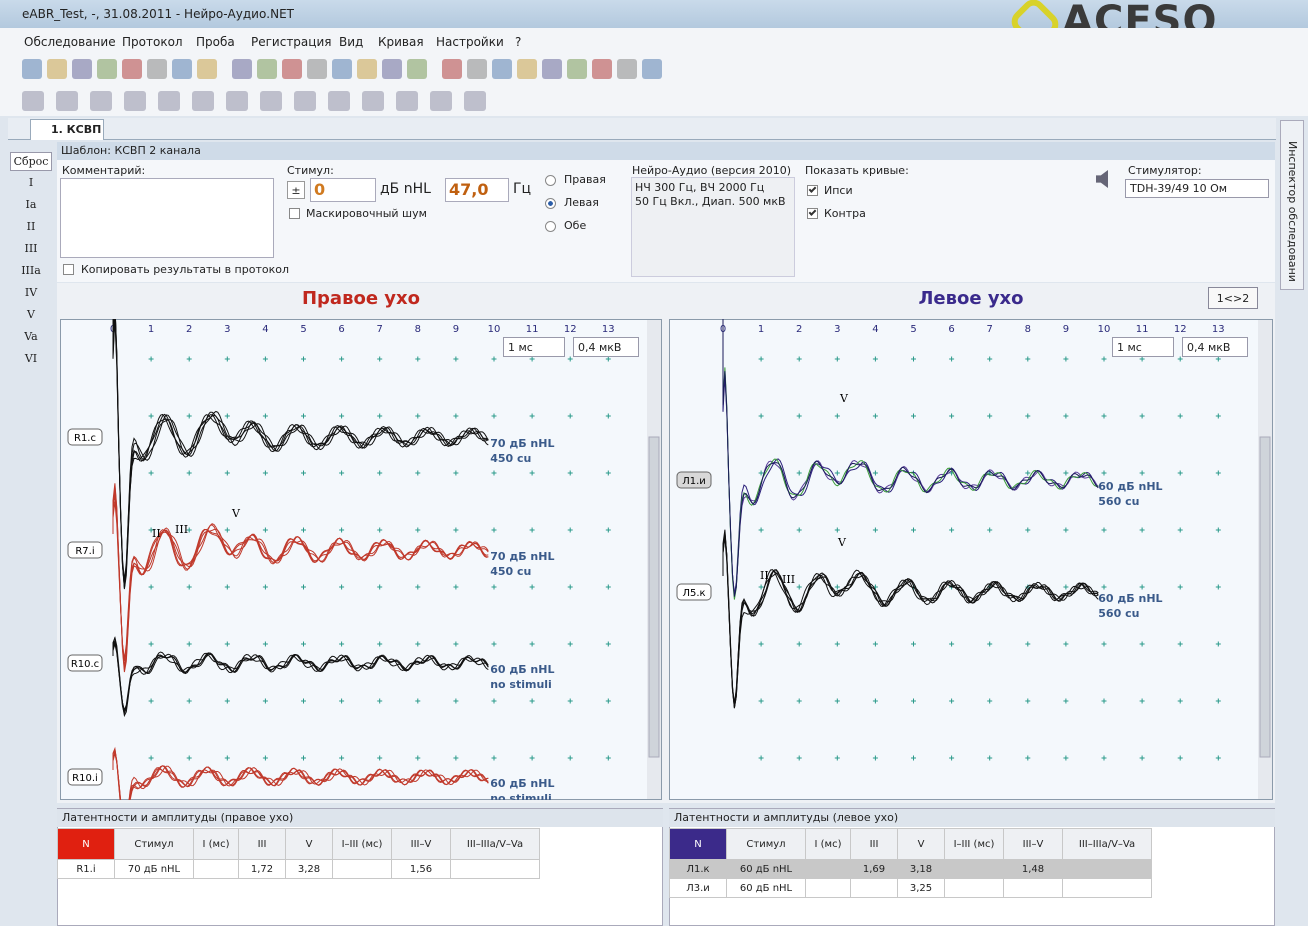 Image resolution: width=1308 pixels, height=926 pixels. What do you see at coordinates (31, 161) in the screenshot?
I see `side-button: Сброс` at bounding box center [31, 161].